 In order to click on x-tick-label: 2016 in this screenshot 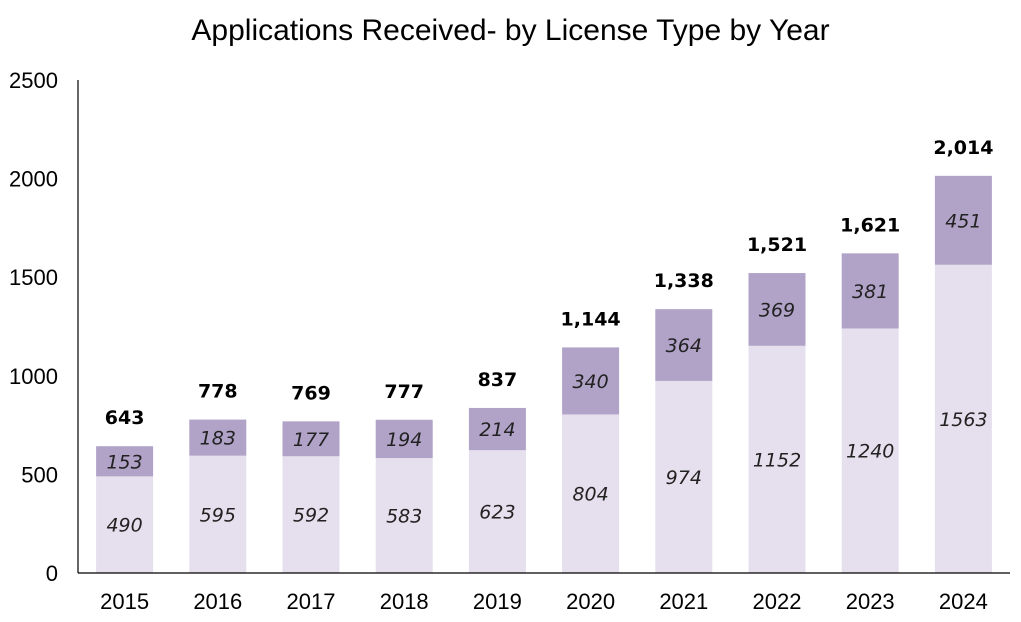, I will do `click(217, 601)`.